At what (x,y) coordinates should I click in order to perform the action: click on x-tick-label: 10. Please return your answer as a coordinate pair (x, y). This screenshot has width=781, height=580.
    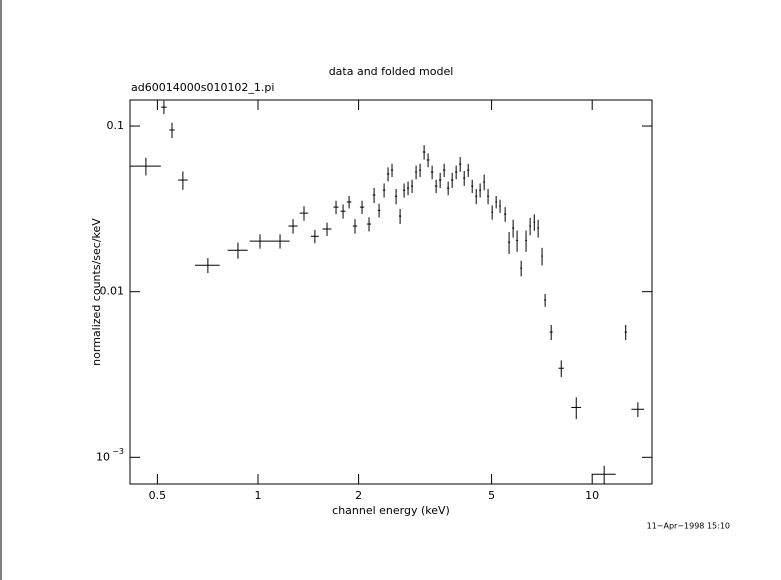
    Looking at the image, I should click on (592, 495).